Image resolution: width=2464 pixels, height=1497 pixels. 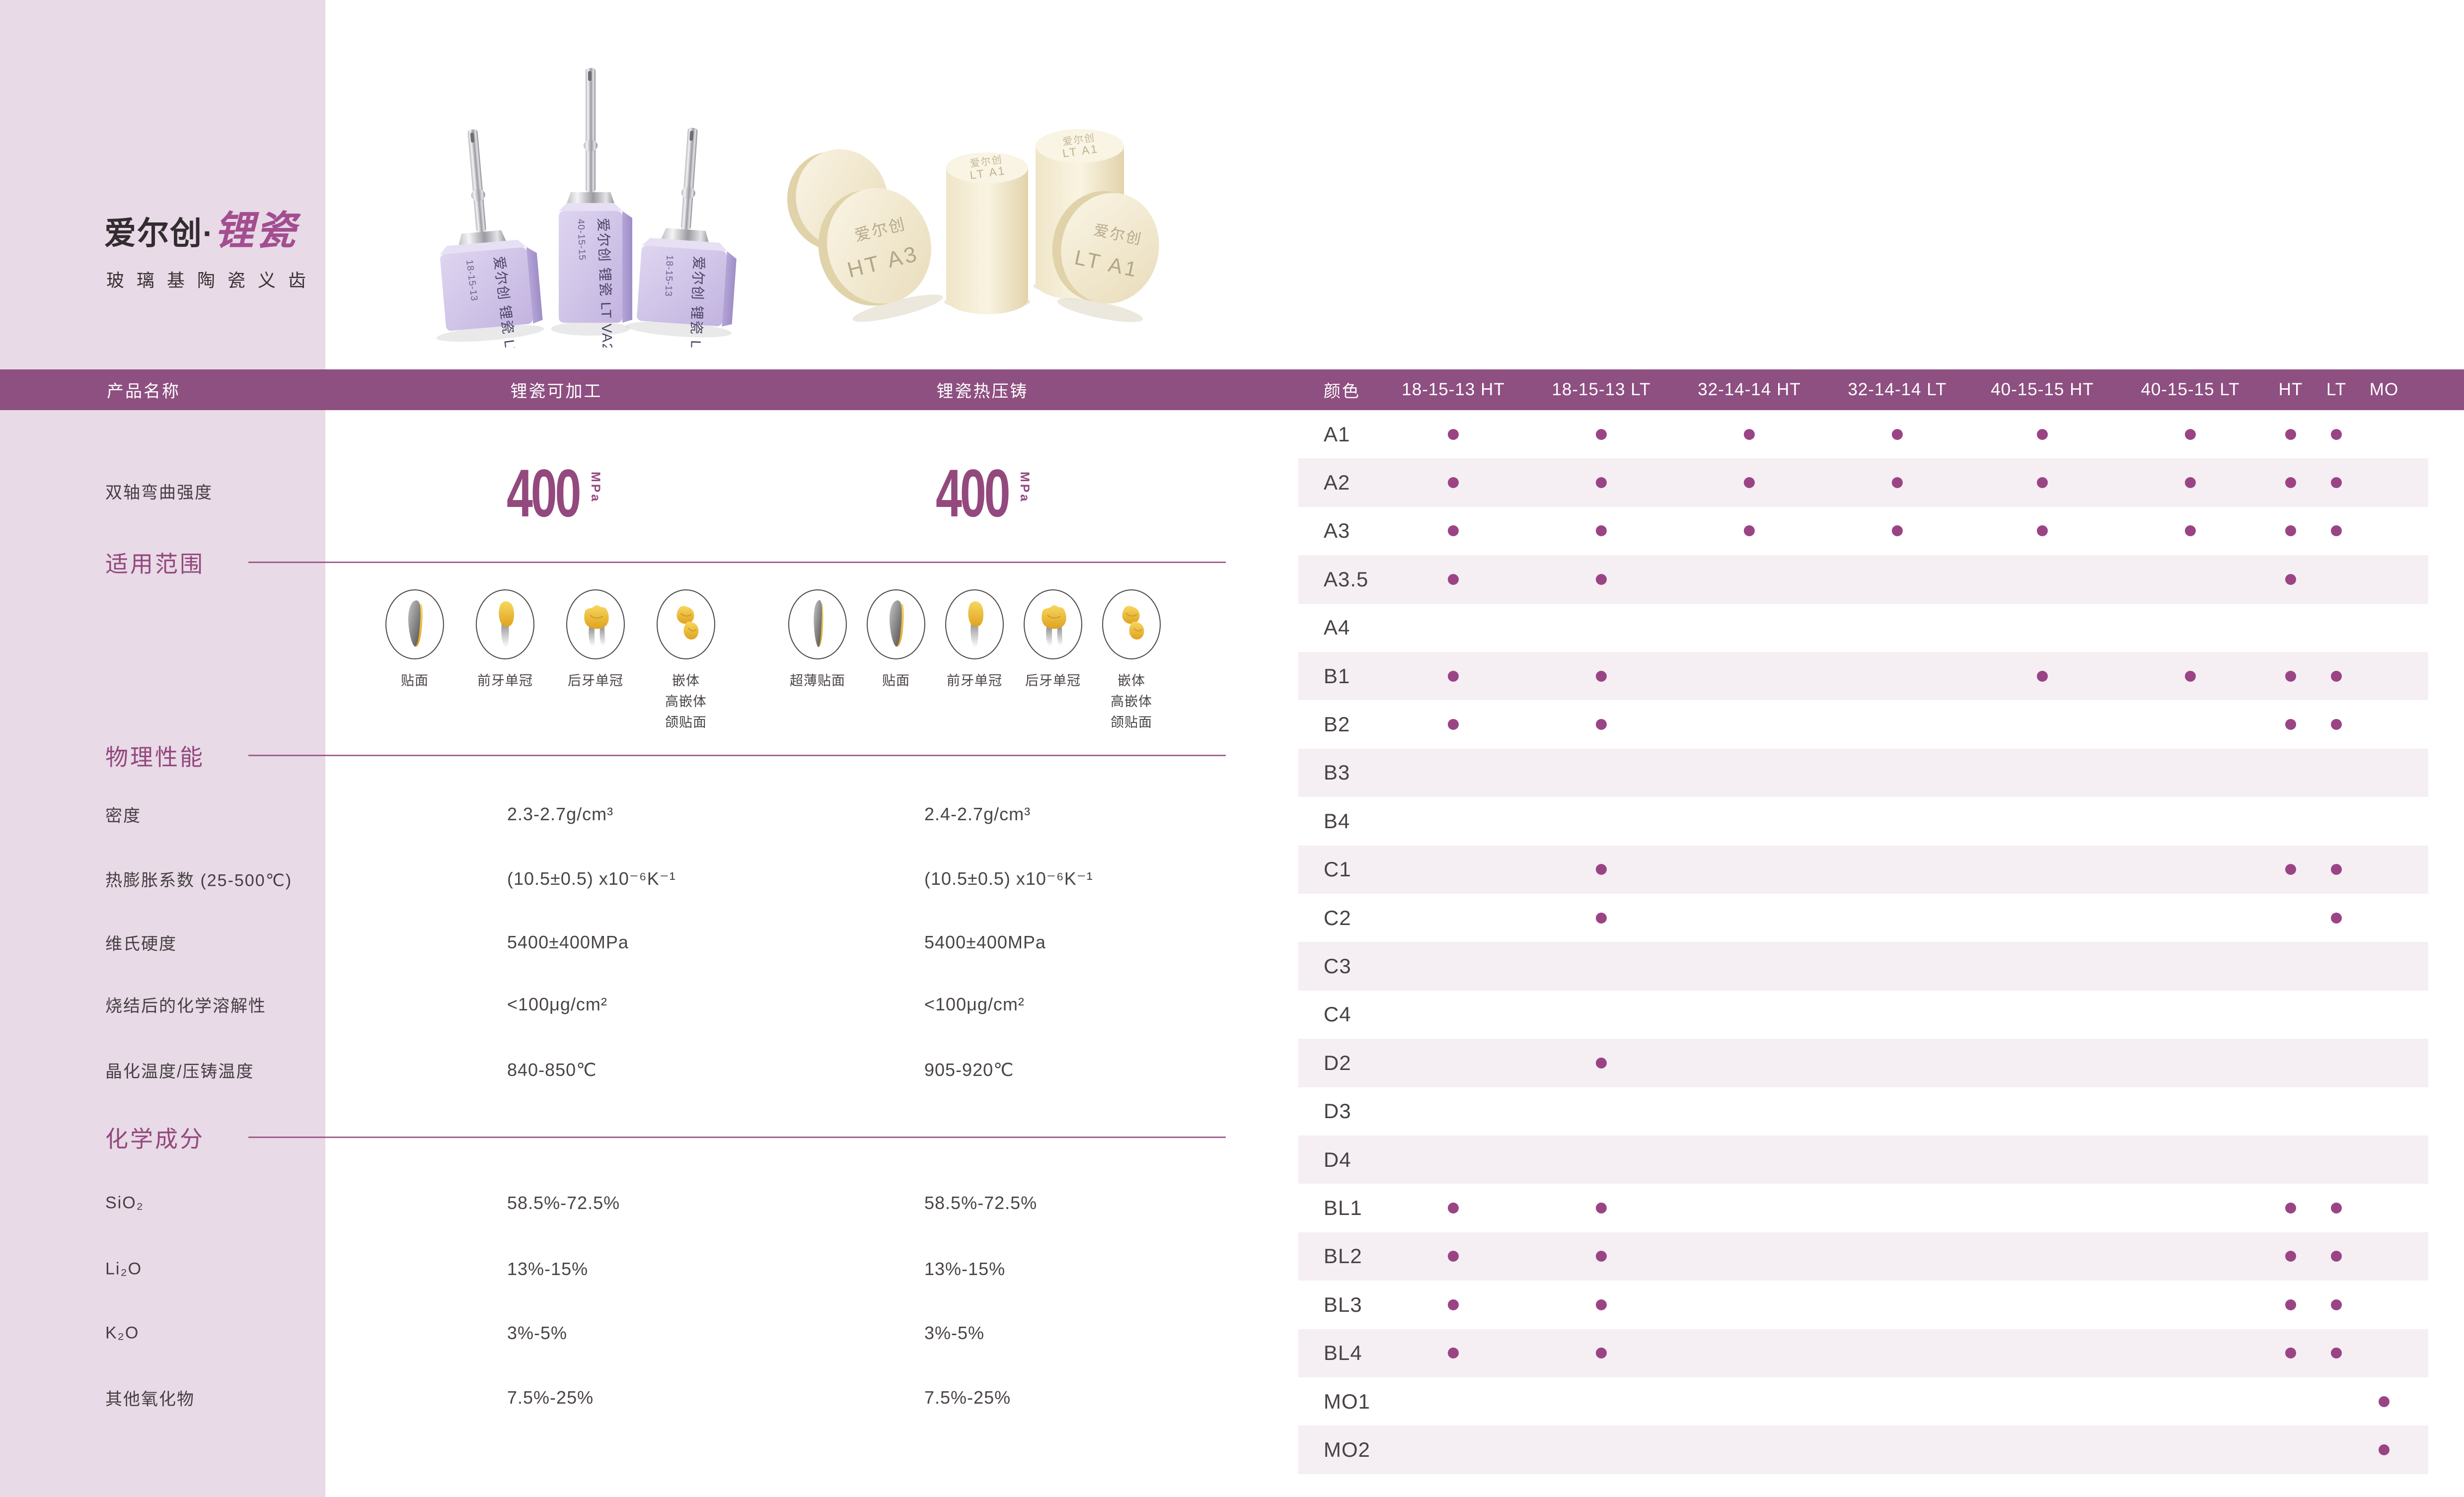 What do you see at coordinates (1750, 434) in the screenshot?
I see `availability-dot-A1-32-14-14-ht` at bounding box center [1750, 434].